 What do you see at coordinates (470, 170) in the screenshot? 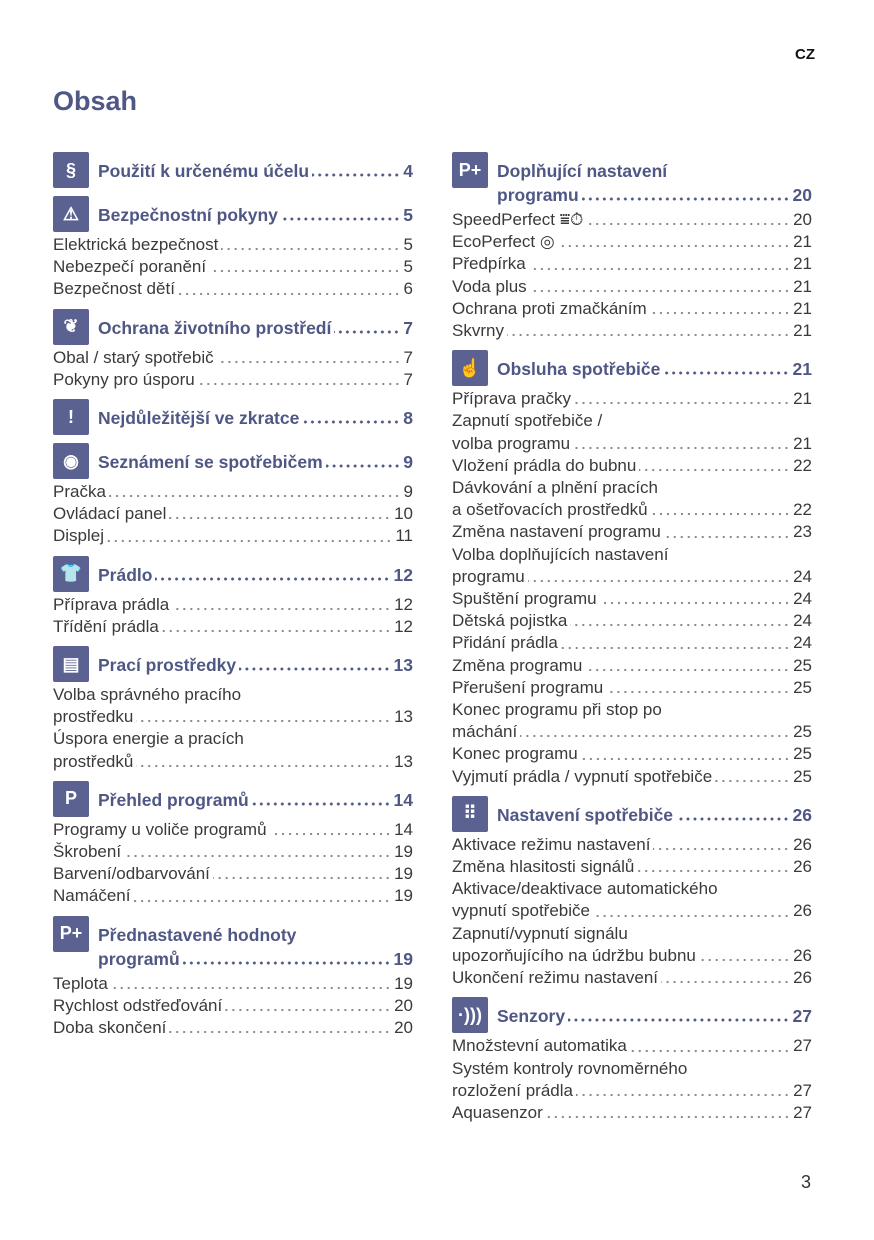
I see `p-plus-icon: P+` at bounding box center [470, 170].